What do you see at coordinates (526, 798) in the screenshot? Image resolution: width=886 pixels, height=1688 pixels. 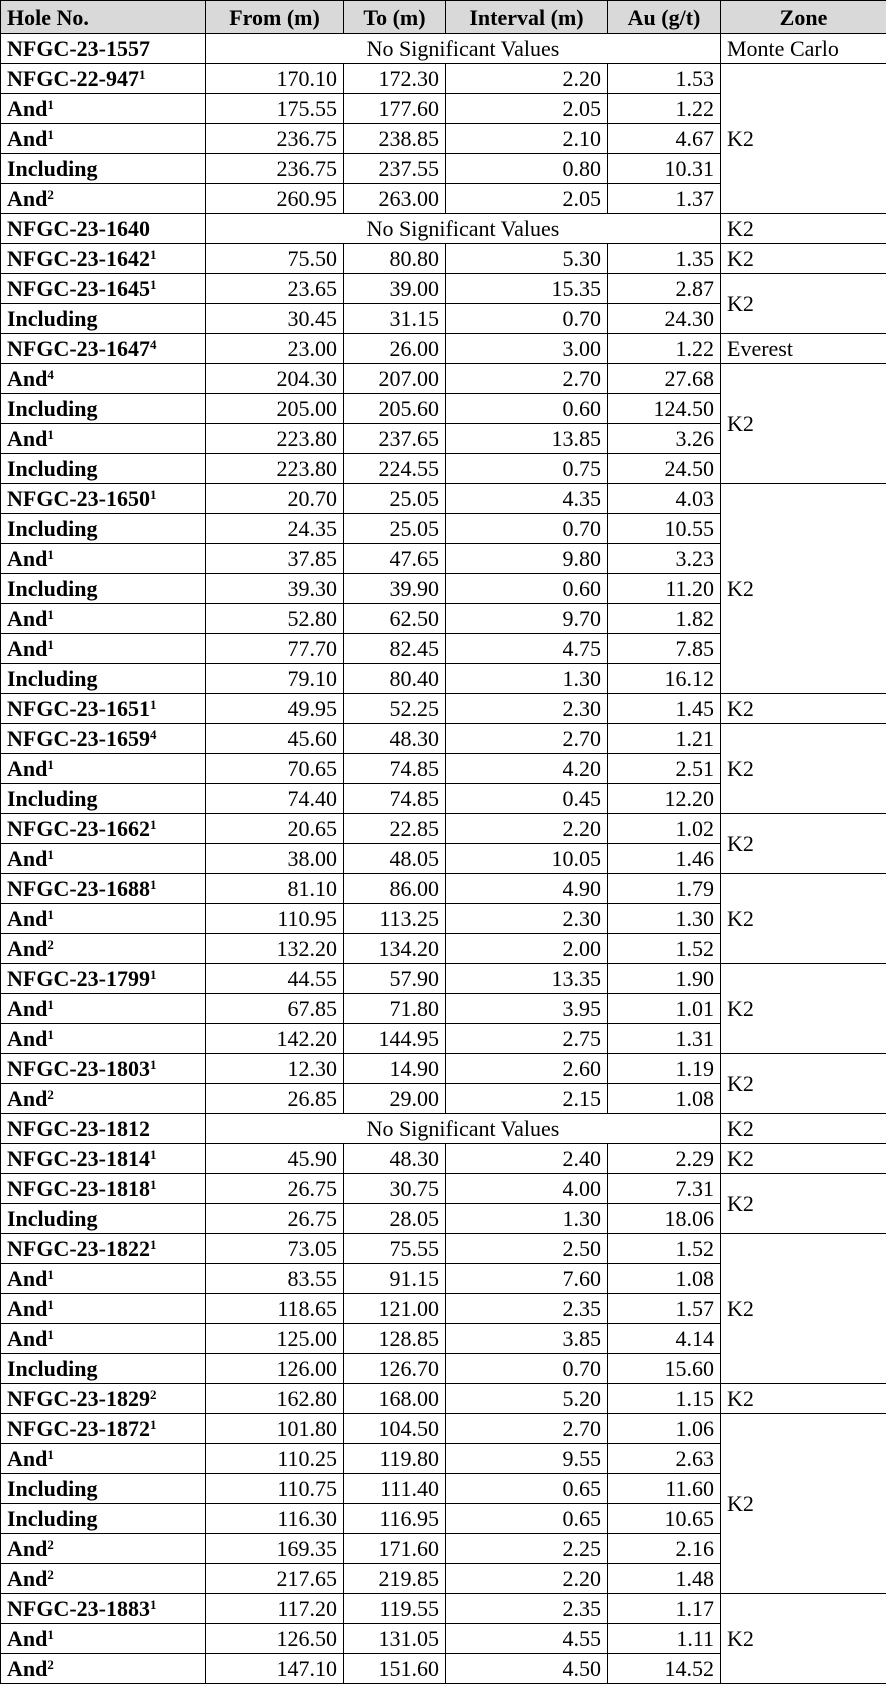 I see `value-cell: 0.45` at bounding box center [526, 798].